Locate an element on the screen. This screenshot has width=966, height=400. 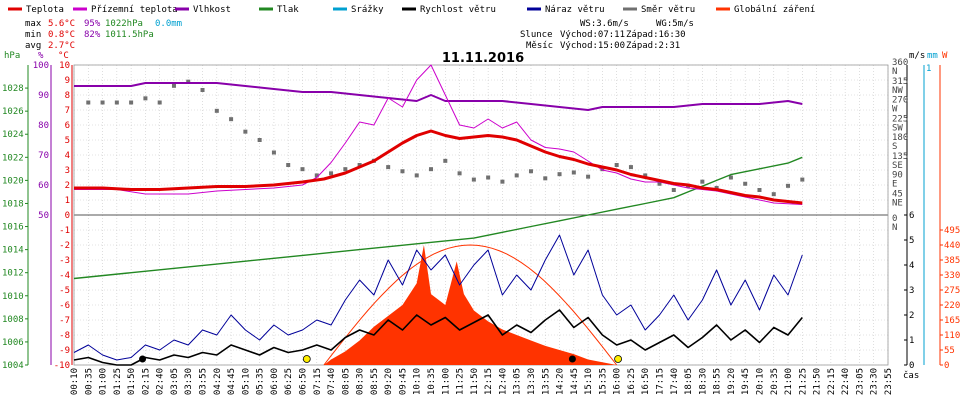
legend-label-rychlost: Rychlost větru is located at coordinates (458, 10).